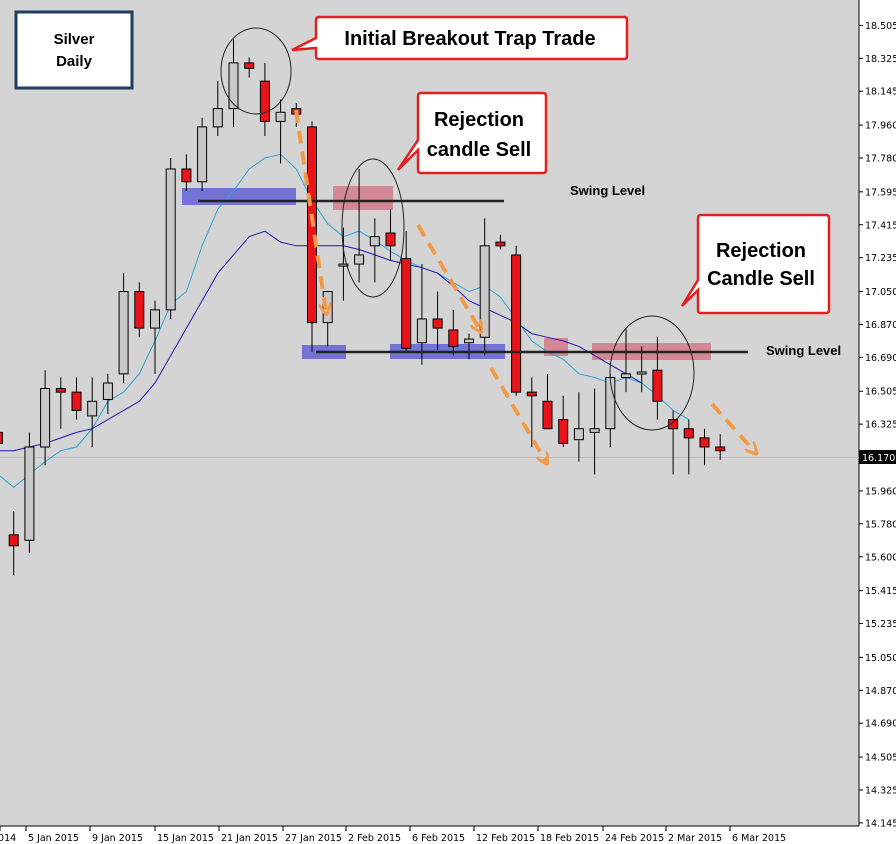 This screenshot has height=844, width=896. I want to click on y-tick-label: 17.595, so click(880, 192).